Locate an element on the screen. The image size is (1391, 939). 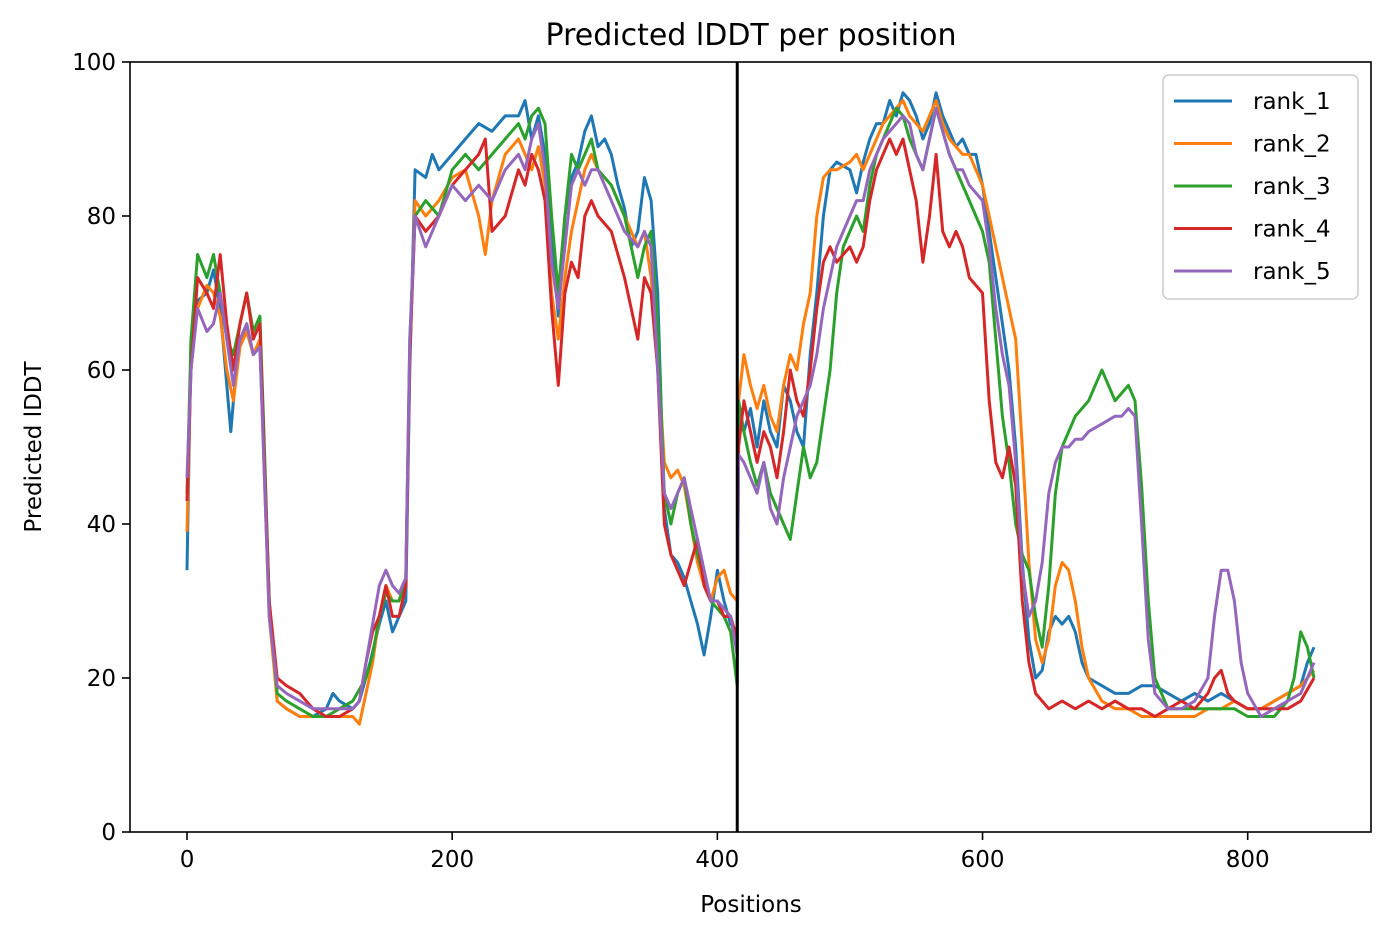
legend: rank_1 rank_2 rank_3 rank_4 rank_5 is located at coordinates (1260, 187).